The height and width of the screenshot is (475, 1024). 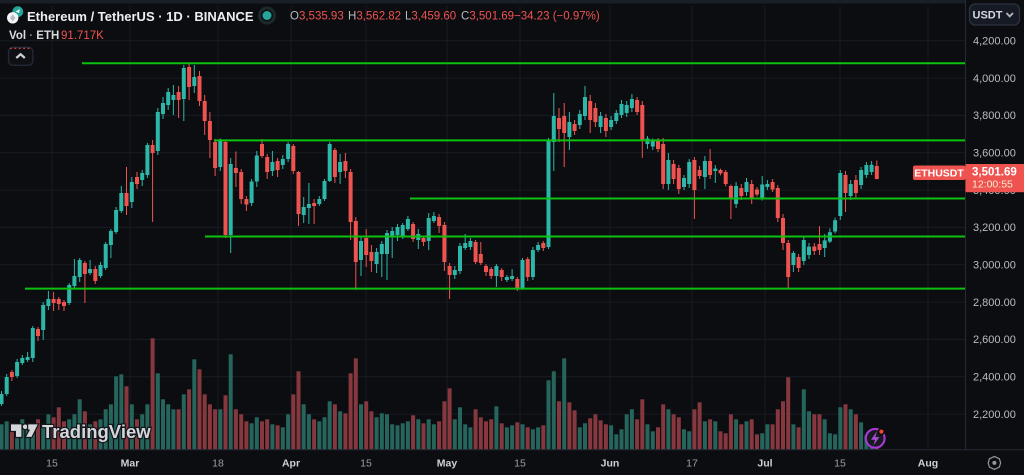 What do you see at coordinates (994, 340) in the screenshot?
I see `svg-text: 2,600.00` at bounding box center [994, 340].